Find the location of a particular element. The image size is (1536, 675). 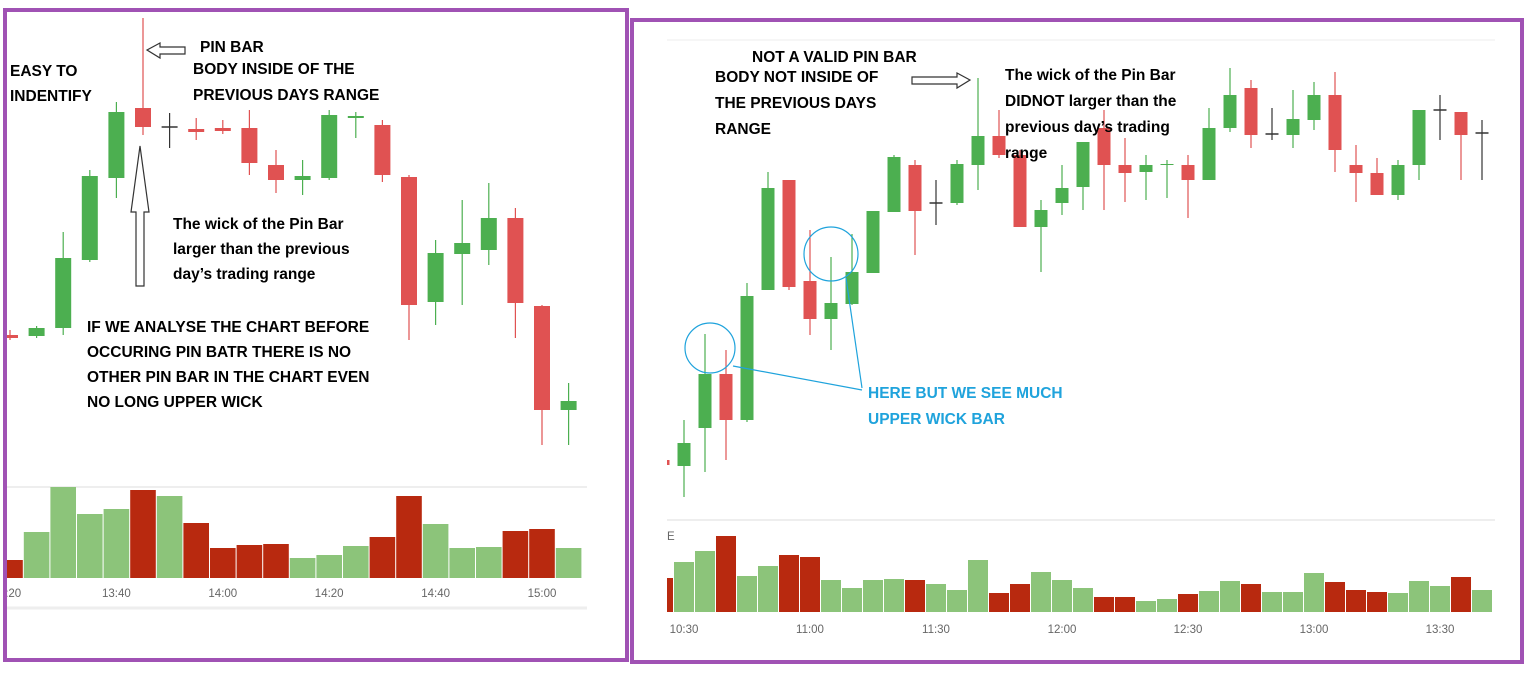

annotation: IF WE ANALYSE THE CHART BEFORE is located at coordinates (228, 327).